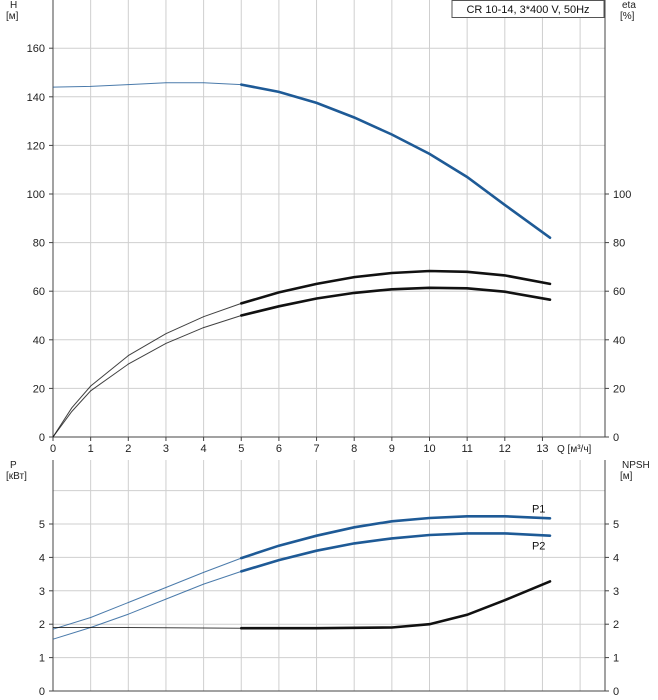  What do you see at coordinates (12, 16) in the screenshot?
I see `y-axis-left-unit: [м]` at bounding box center [12, 16].